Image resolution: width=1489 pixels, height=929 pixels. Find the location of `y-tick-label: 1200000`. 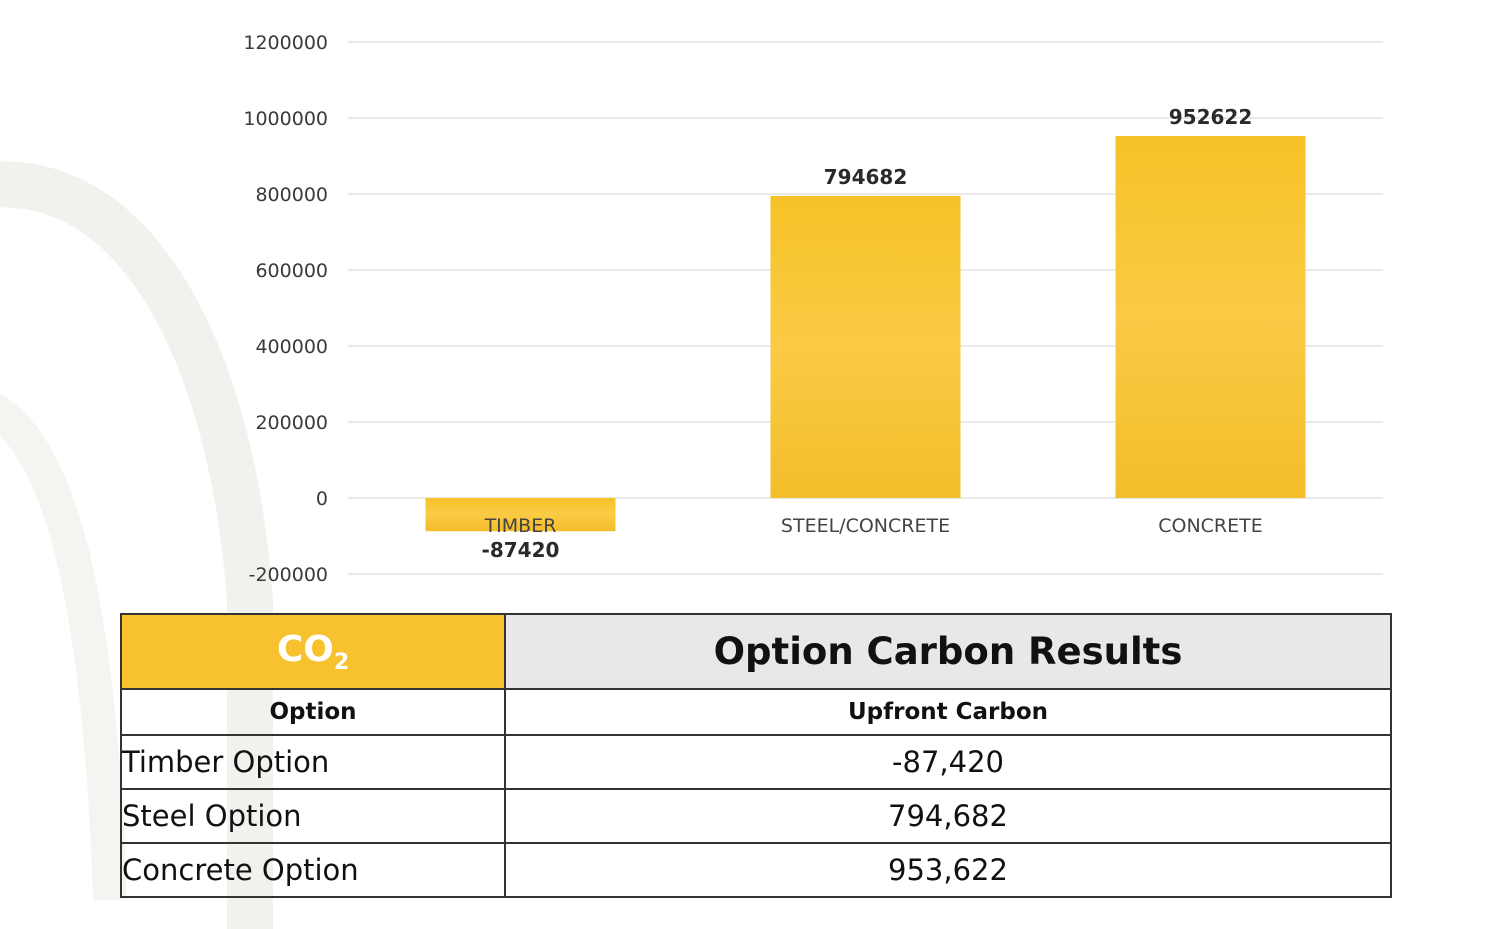

y-tick-label: 1200000 is located at coordinates (285, 43).